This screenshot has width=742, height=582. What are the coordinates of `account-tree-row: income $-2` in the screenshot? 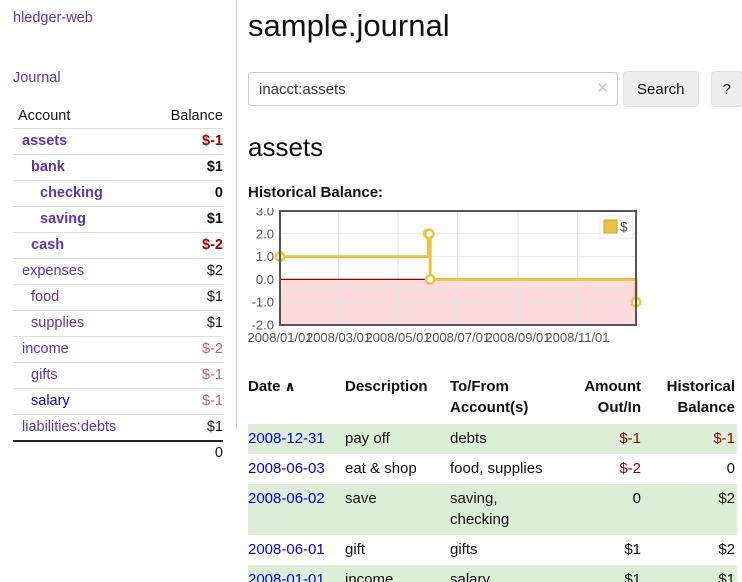 It's located at (118, 349).